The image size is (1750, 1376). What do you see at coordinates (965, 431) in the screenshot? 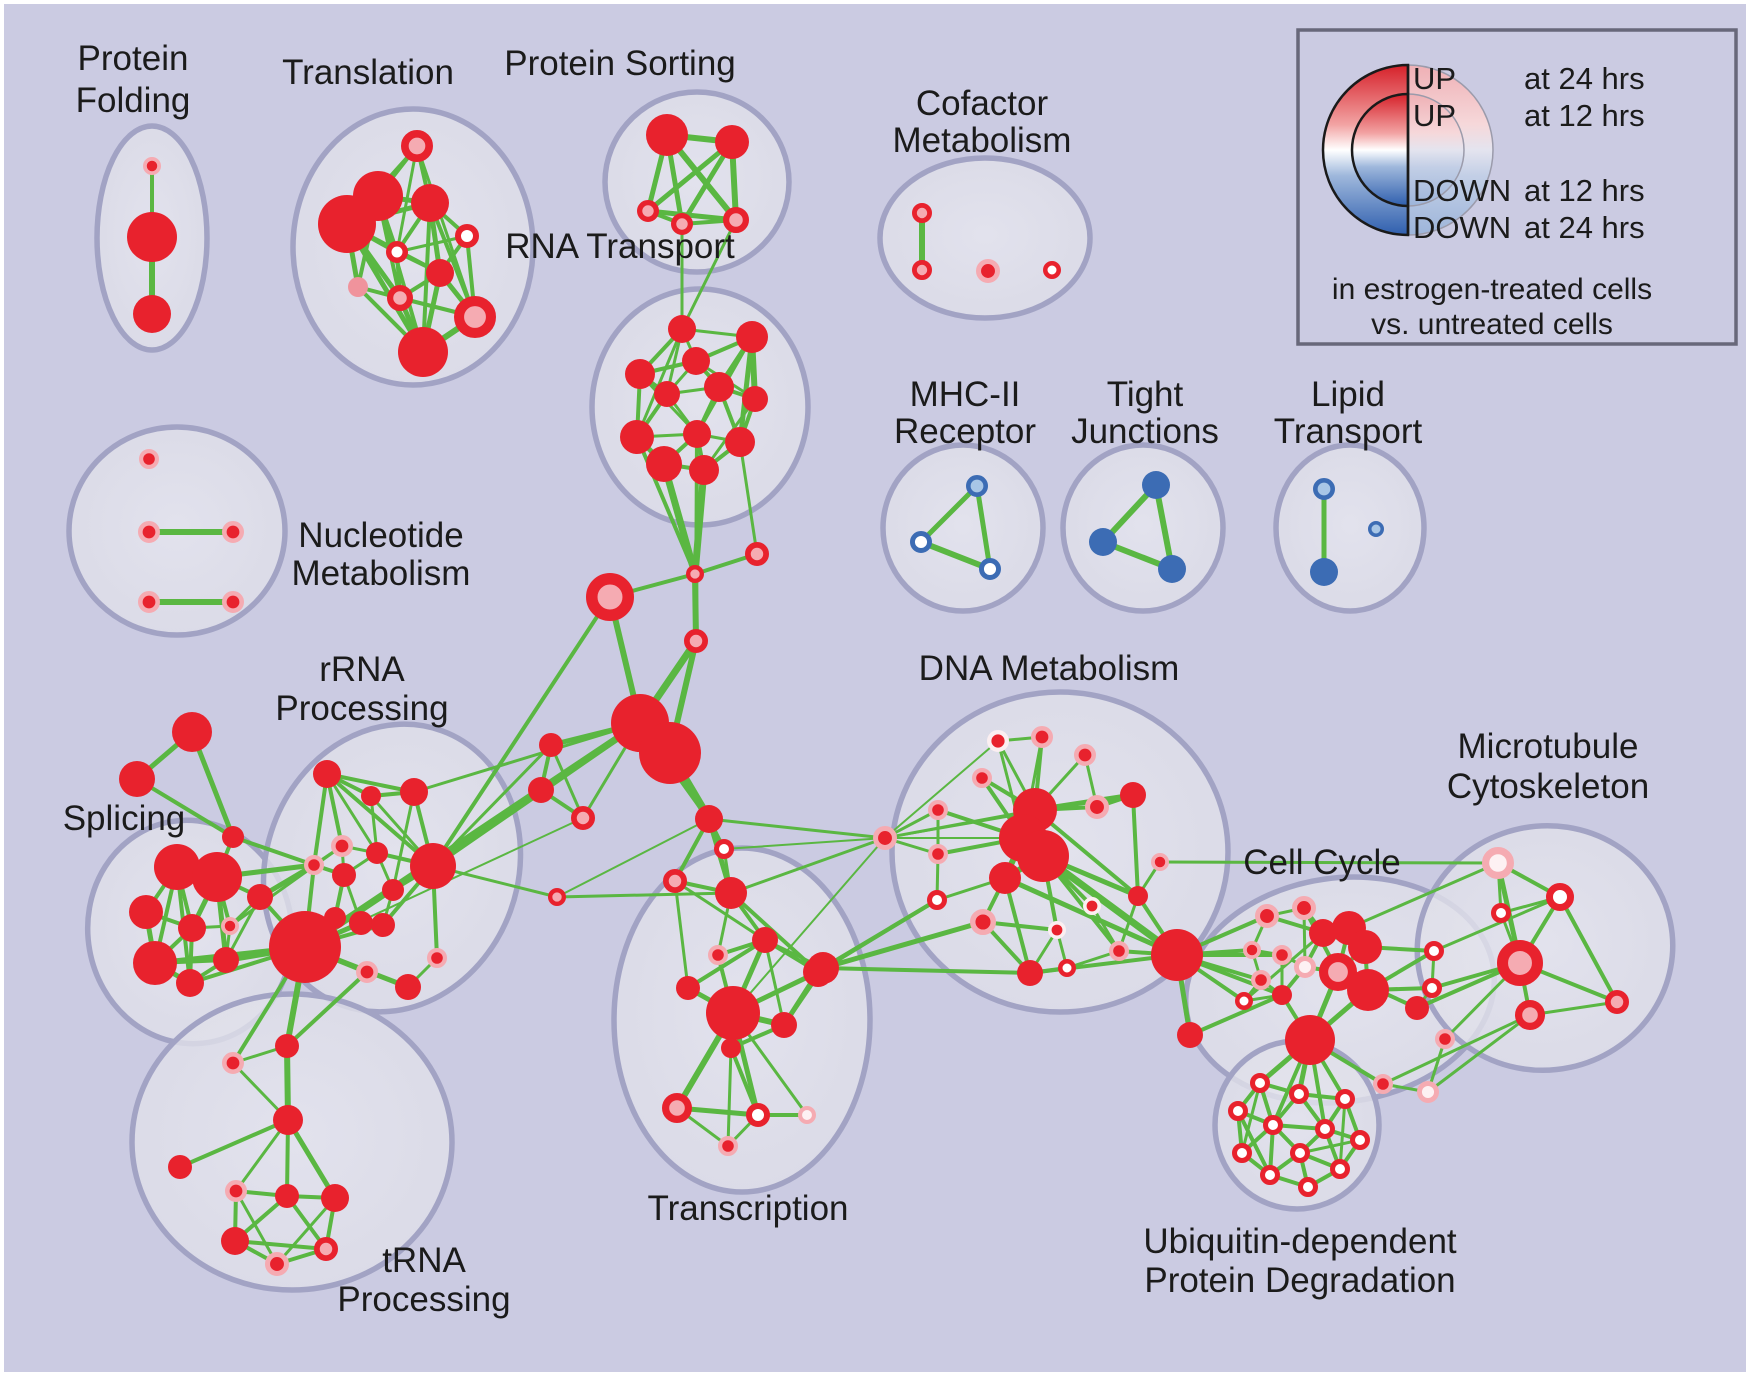
I see `cluster-label-mhc-ii-receptor: Receptor` at bounding box center [965, 431].